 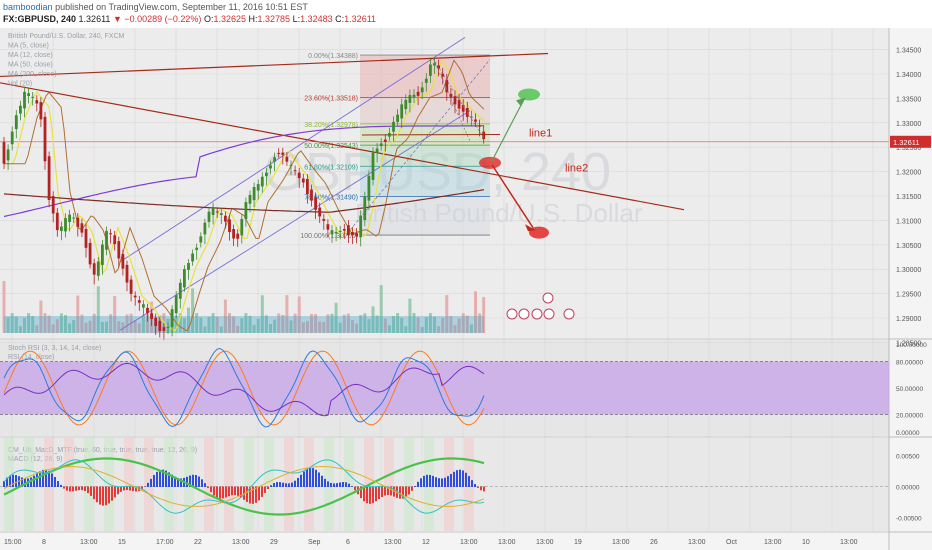 I want to click on stoch-legend-item: Stoch RSI (3, 3, 14, 14, close), so click(x=54, y=348).